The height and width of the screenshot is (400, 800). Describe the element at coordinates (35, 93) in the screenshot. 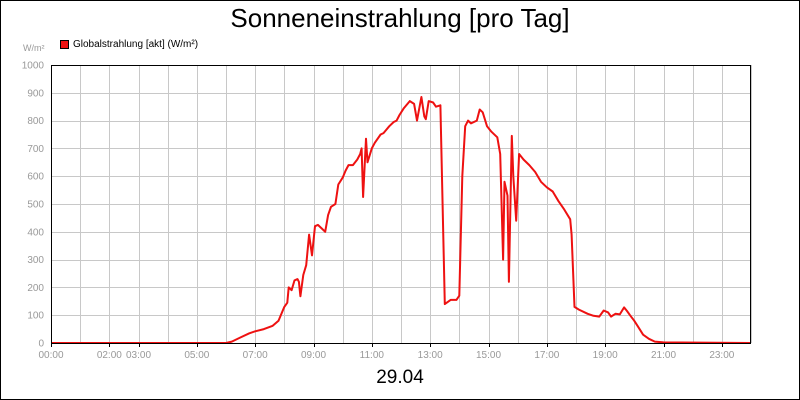

I see `y-tick-label: 900` at that location.